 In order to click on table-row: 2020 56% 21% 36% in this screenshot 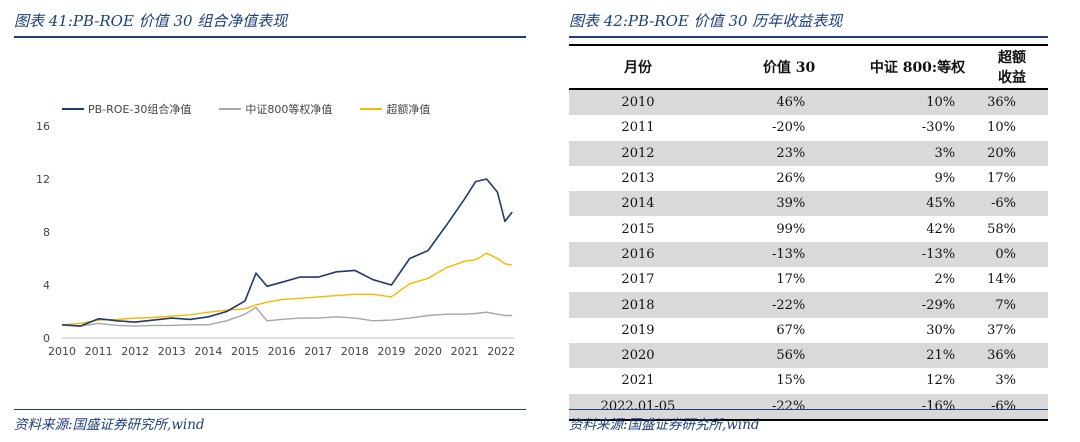, I will do `click(808, 355)`.